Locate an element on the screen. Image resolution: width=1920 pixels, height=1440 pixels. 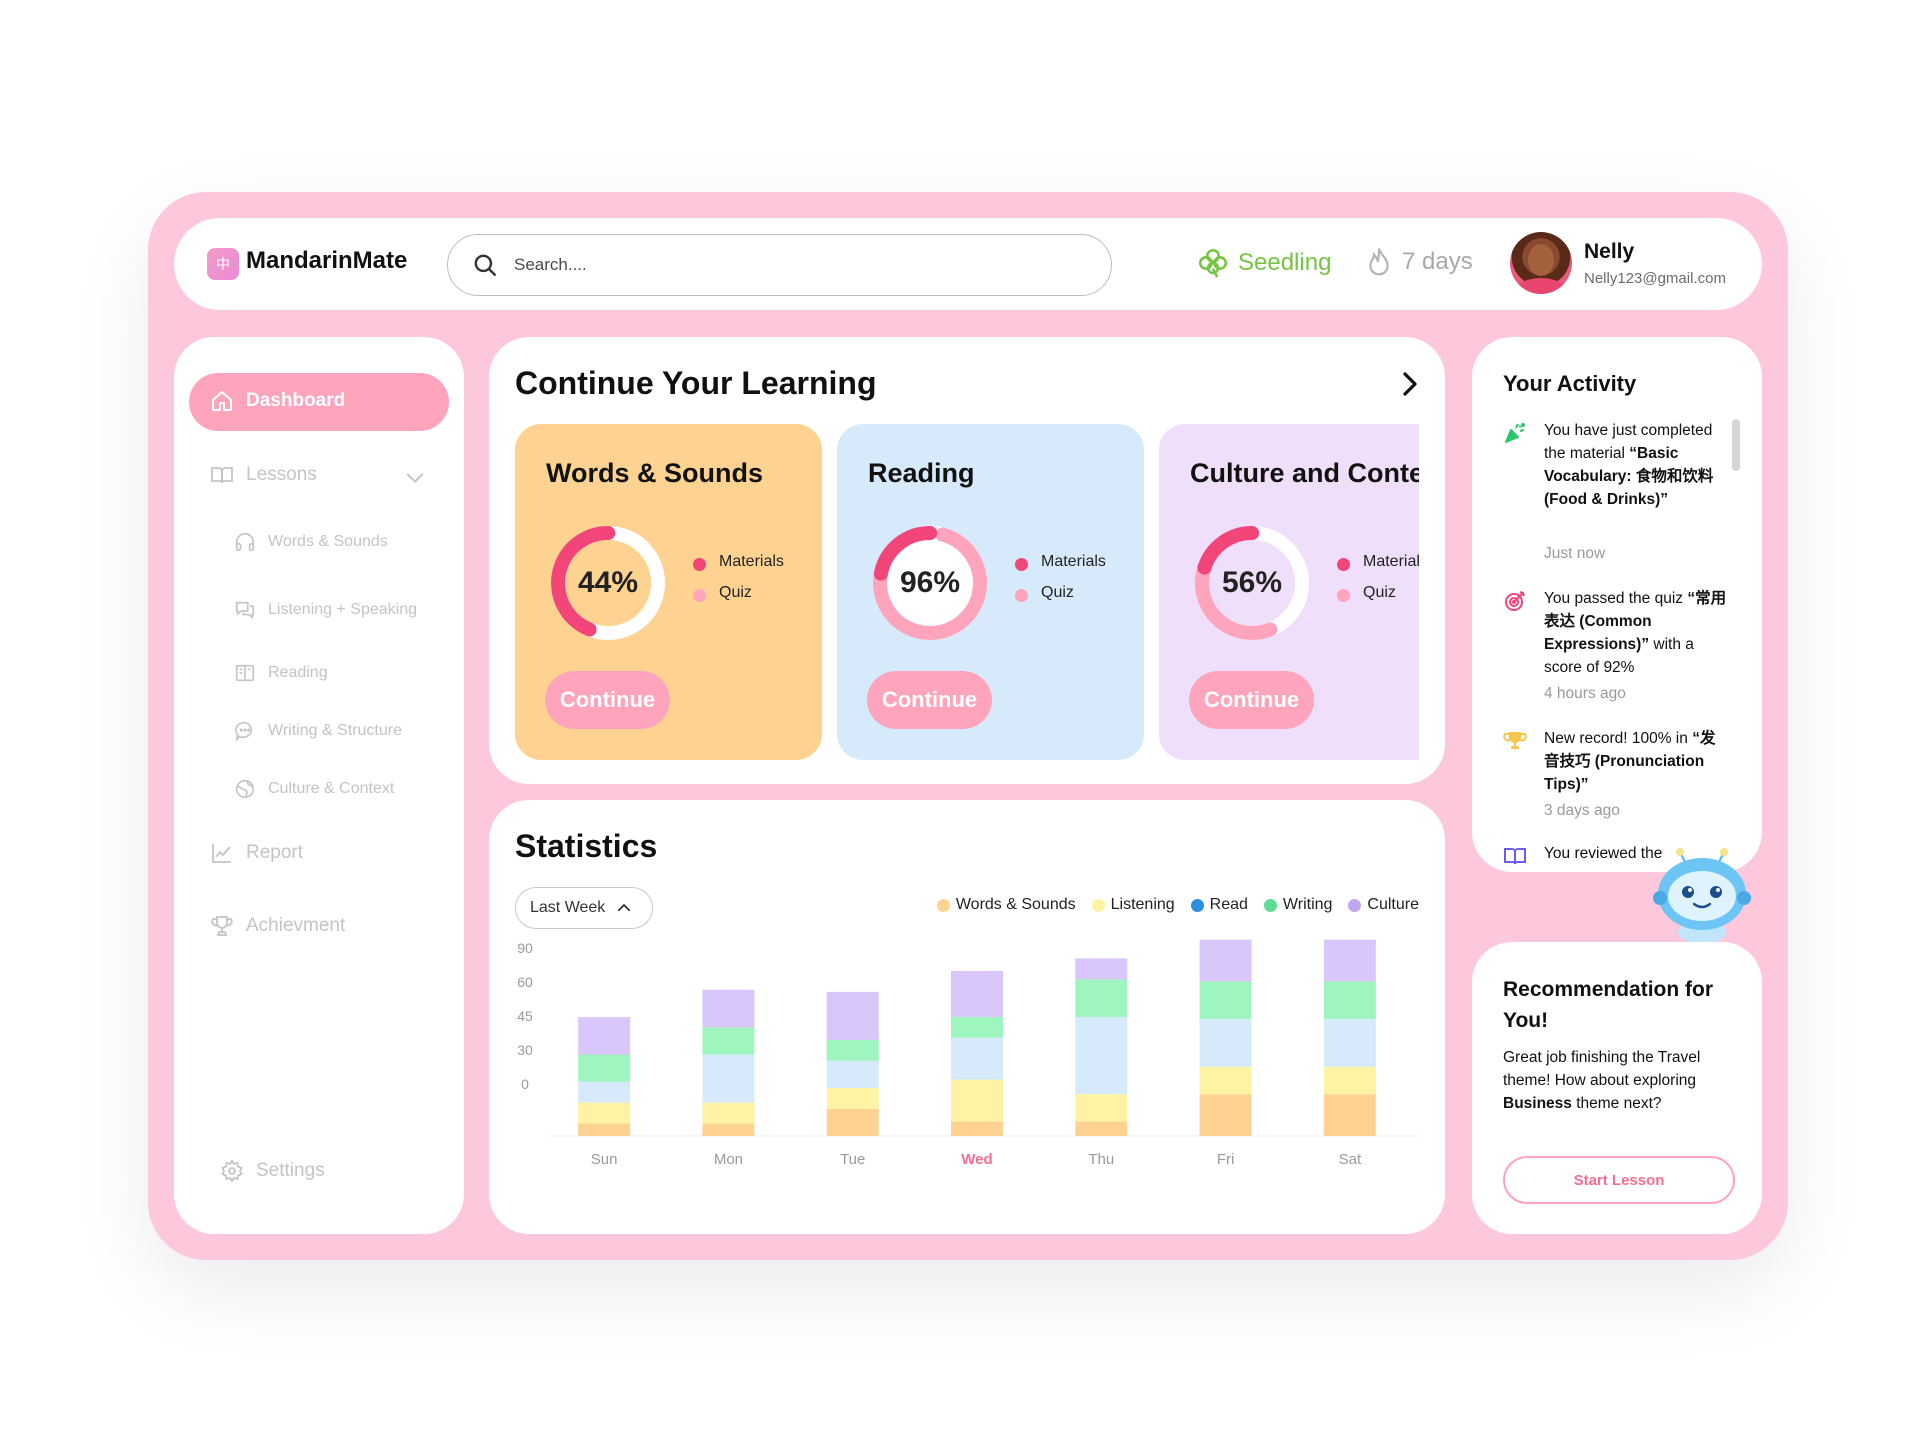
open-book-icon is located at coordinates (1515, 856).